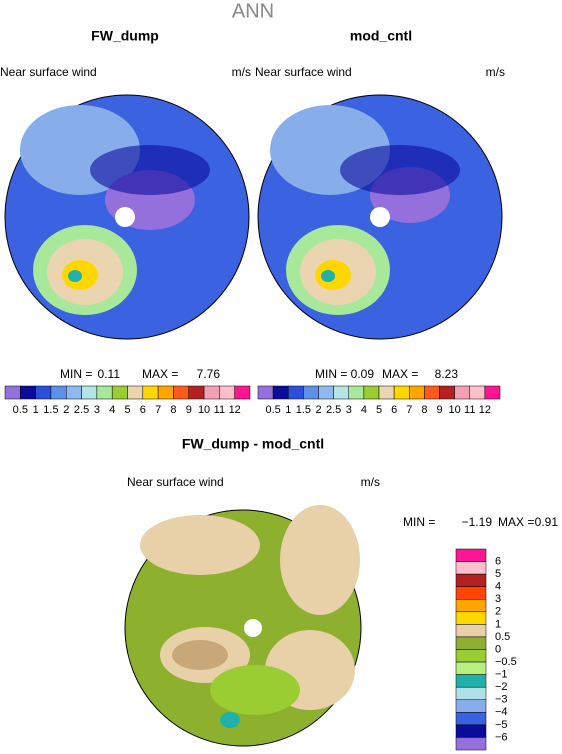 The image size is (562, 754). What do you see at coordinates (506, 662) in the screenshot?
I see `colorbar-label: −0.5` at bounding box center [506, 662].